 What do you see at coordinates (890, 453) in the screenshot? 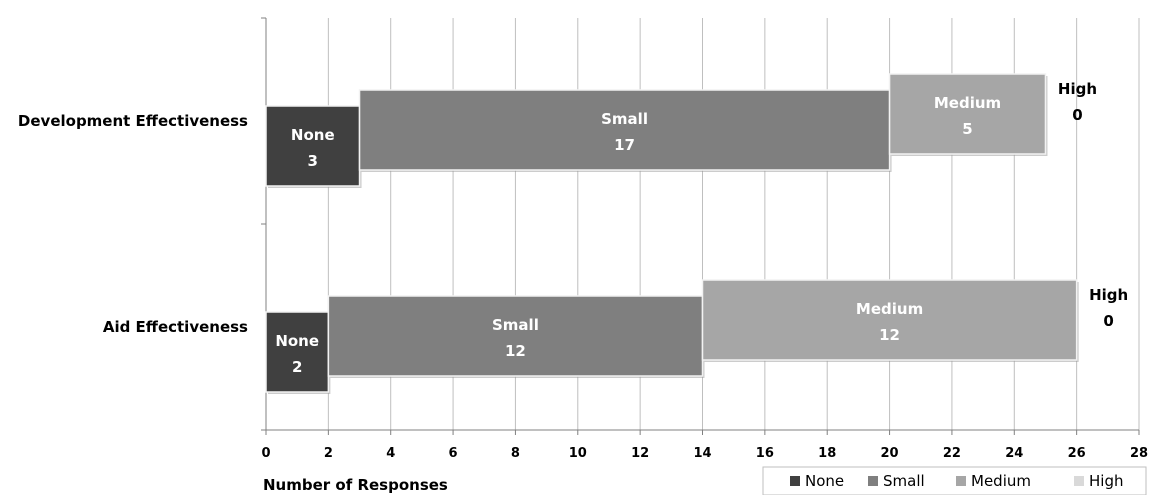
I see `x-tick-label: 20` at bounding box center [890, 453].